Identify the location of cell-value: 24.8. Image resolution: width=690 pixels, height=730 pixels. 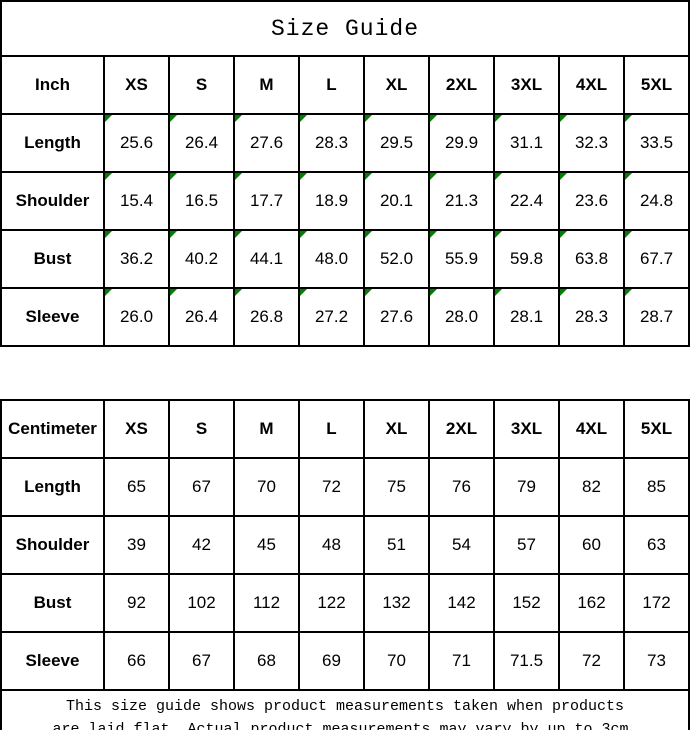
(656, 200).